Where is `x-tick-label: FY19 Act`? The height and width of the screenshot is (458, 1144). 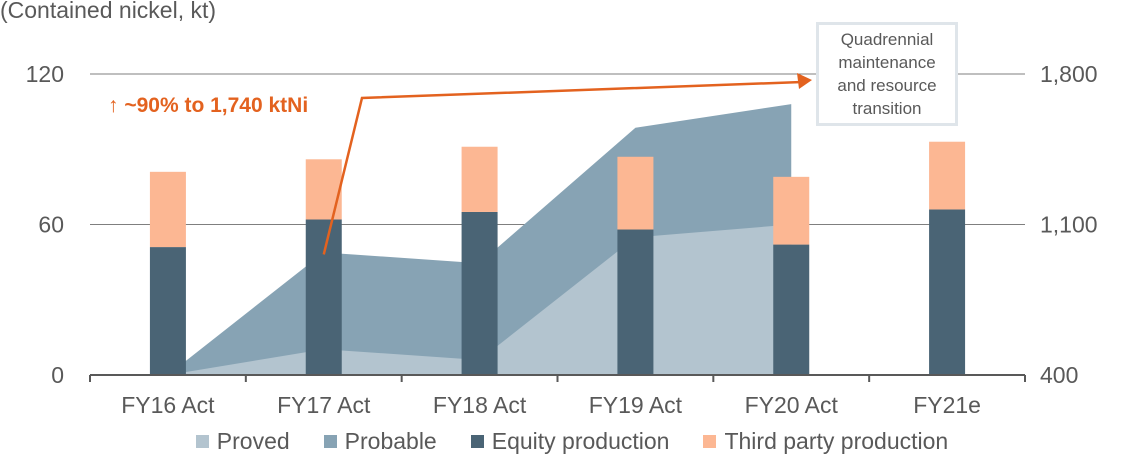 x-tick-label: FY19 Act is located at coordinates (636, 405).